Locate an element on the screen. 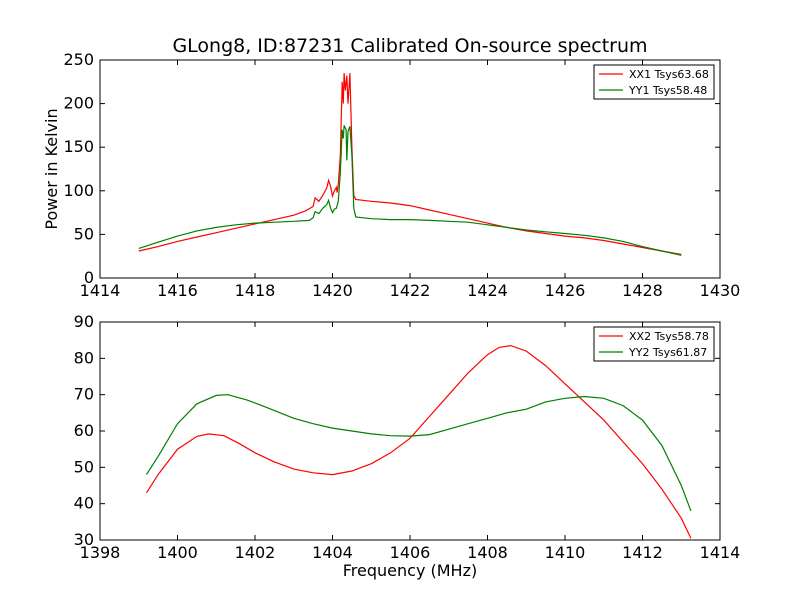 This screenshot has width=800, height=600. x-tick-label: 1404 is located at coordinates (332, 552).